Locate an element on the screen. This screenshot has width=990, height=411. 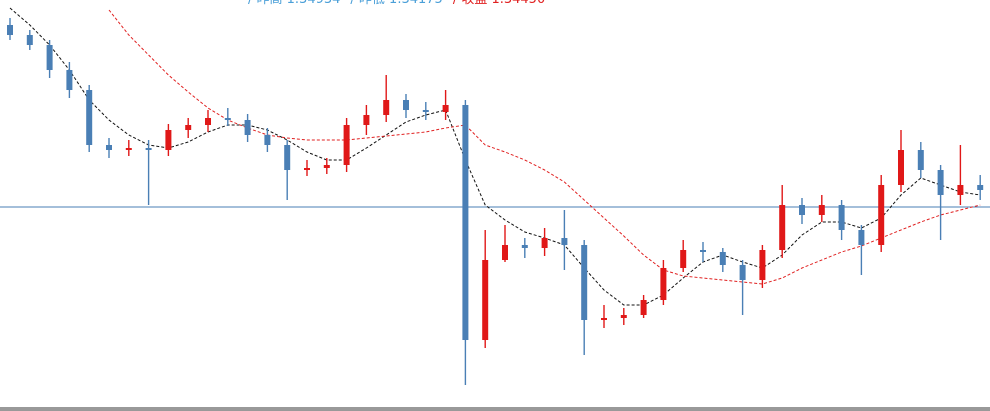
header-text: / 昨低 1.34175 is located at coordinates (396, 3).